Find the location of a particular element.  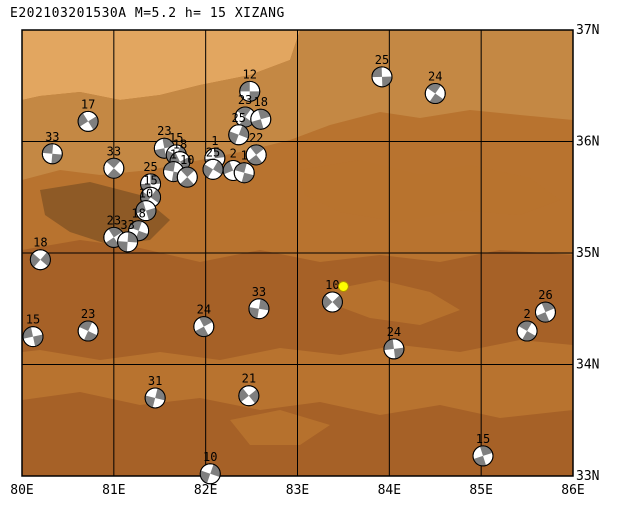

beachball-label: 12 is located at coordinates (250, 74).